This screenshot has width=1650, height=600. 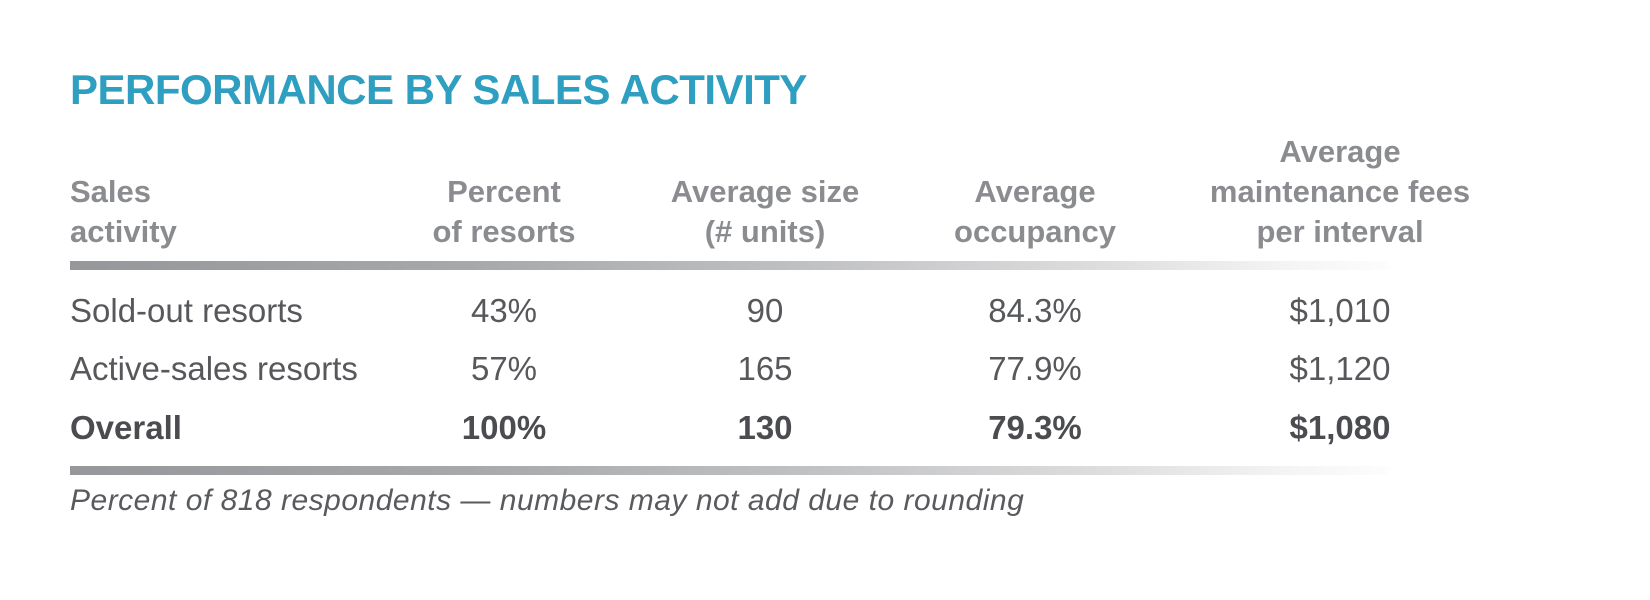 I want to click on column-header-average-size: Average size (# units), so click(x=765, y=212).